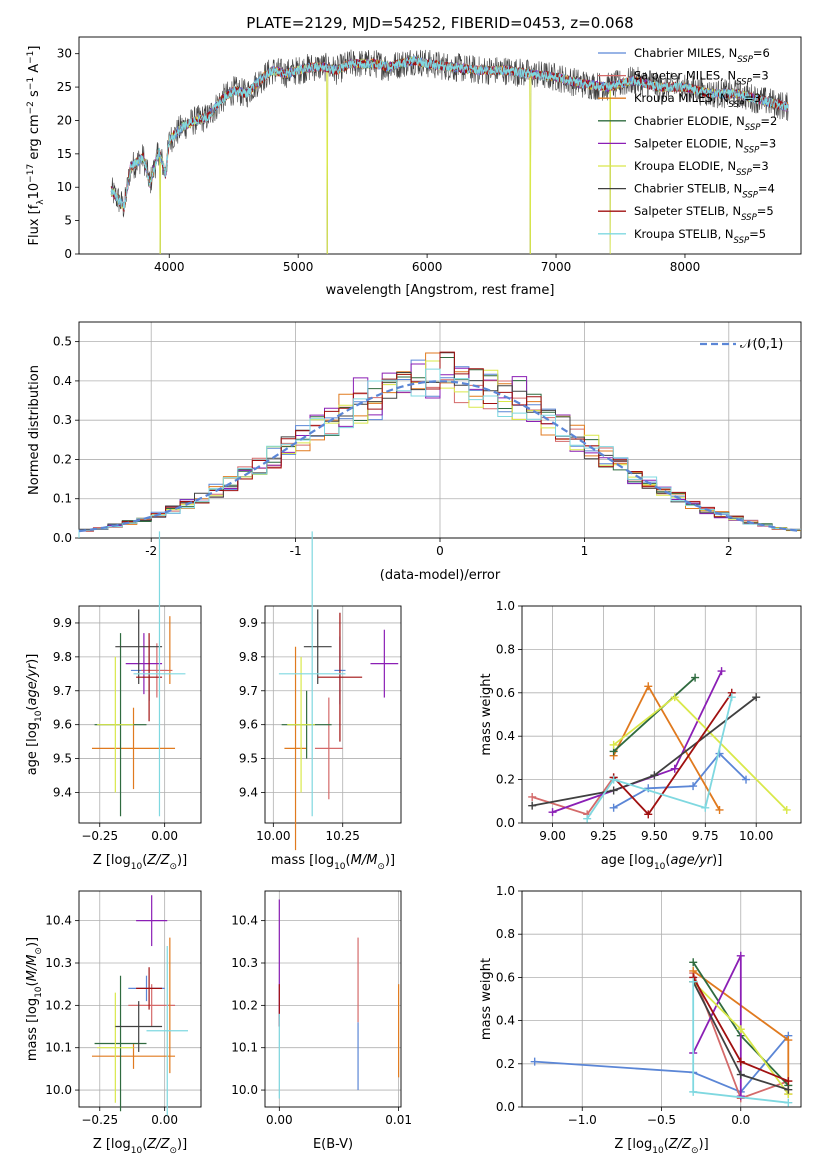  Describe the element at coordinates (34, 430) in the screenshot. I see `residual-ylabel: Normed distribution` at that location.